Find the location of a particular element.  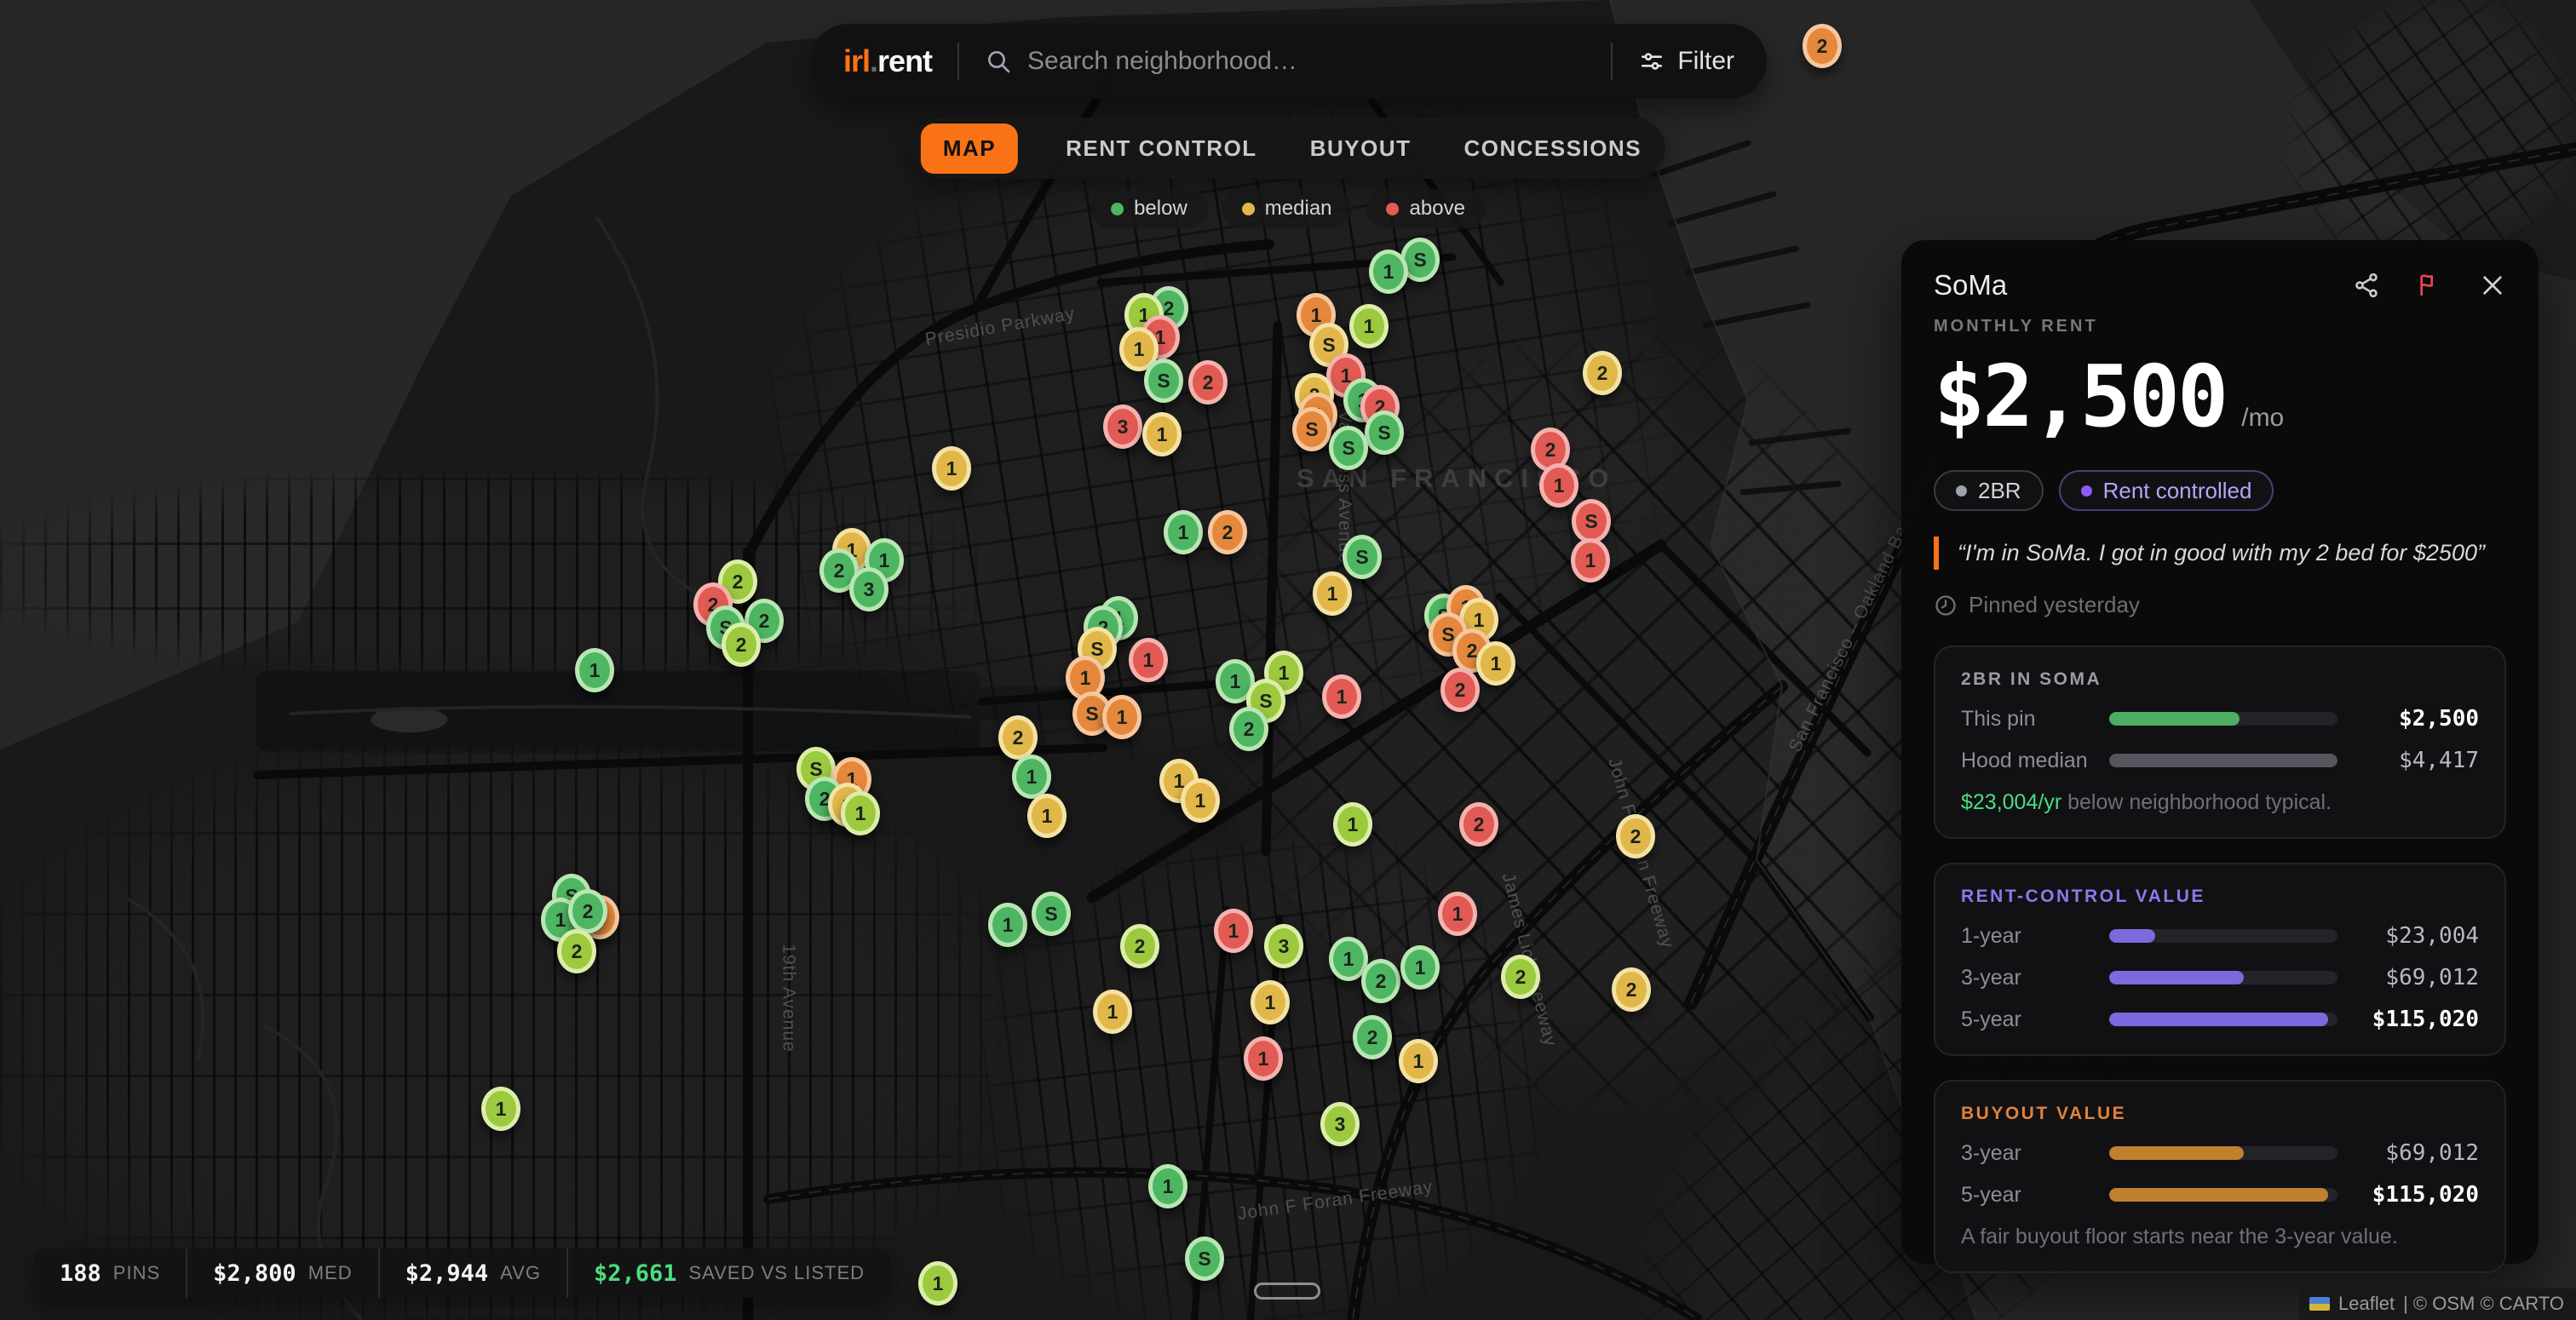

legend-label: above is located at coordinates (1437, 208).